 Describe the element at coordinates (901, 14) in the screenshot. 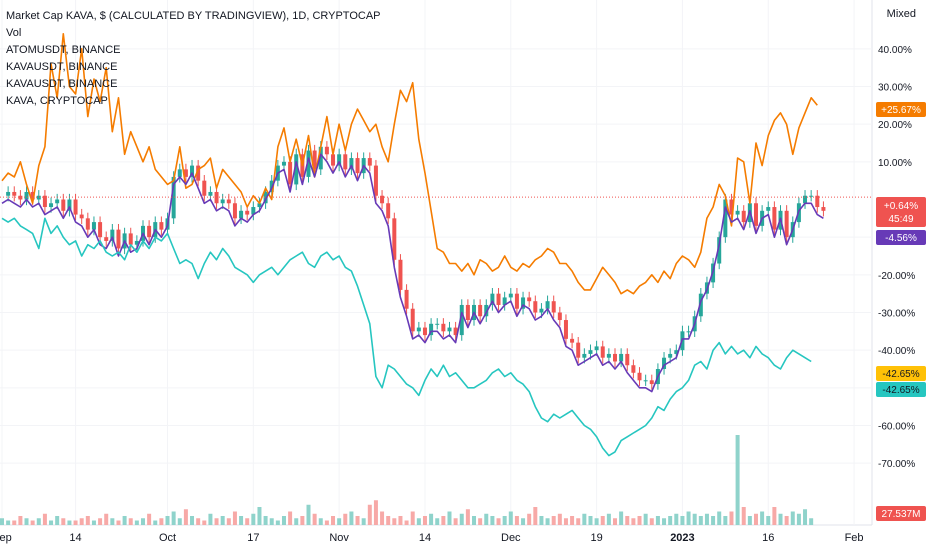

I see `scale-mode-label: Mixed` at that location.